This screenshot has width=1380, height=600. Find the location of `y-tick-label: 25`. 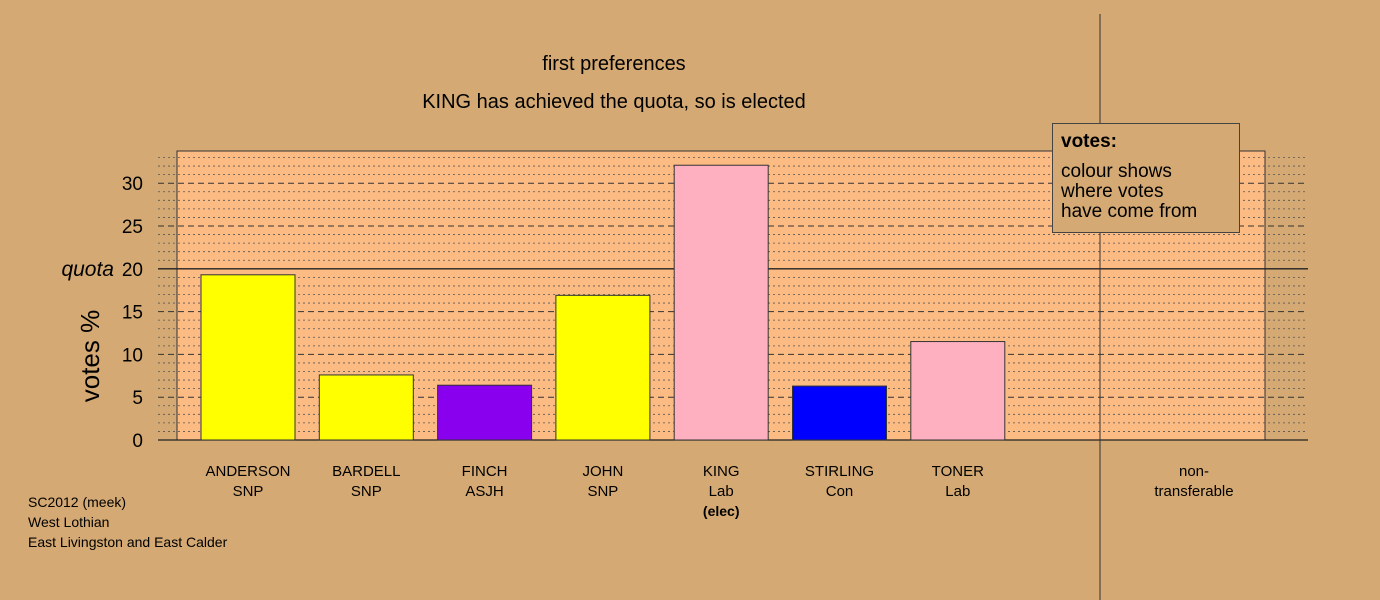

y-tick-label: 25 is located at coordinates (132, 227).